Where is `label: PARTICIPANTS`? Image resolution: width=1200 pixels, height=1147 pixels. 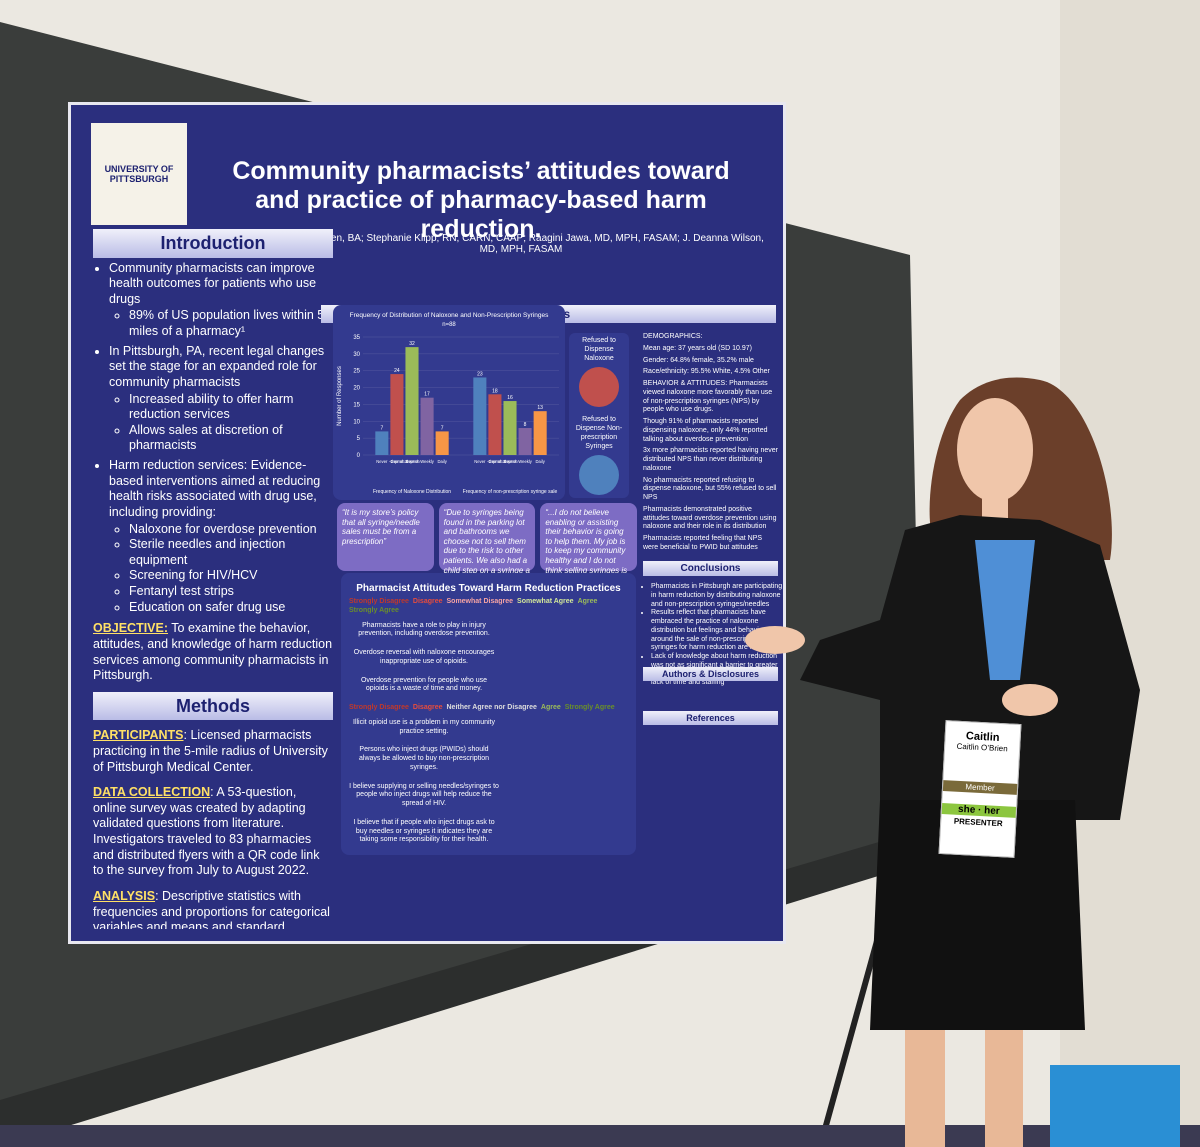 label: PARTICIPANTS is located at coordinates (138, 735).